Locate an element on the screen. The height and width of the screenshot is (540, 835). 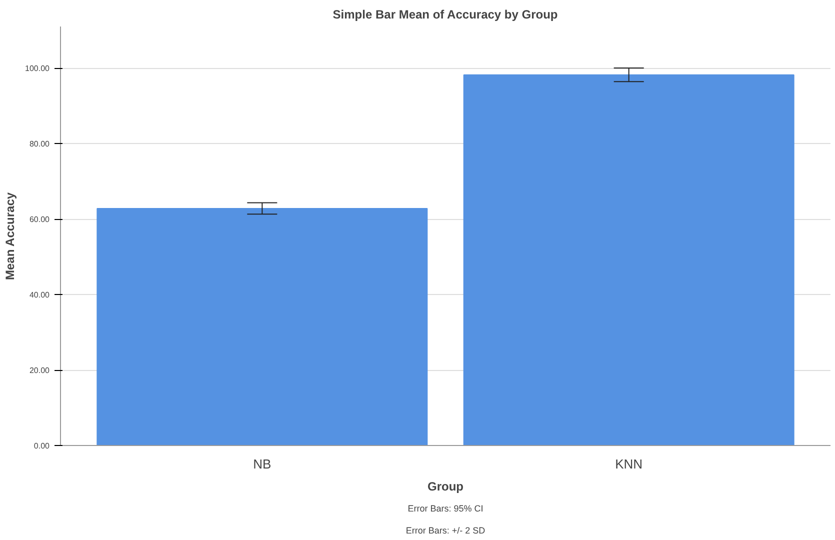
y-axis-title: Mean Accuracy is located at coordinates (10, 236).